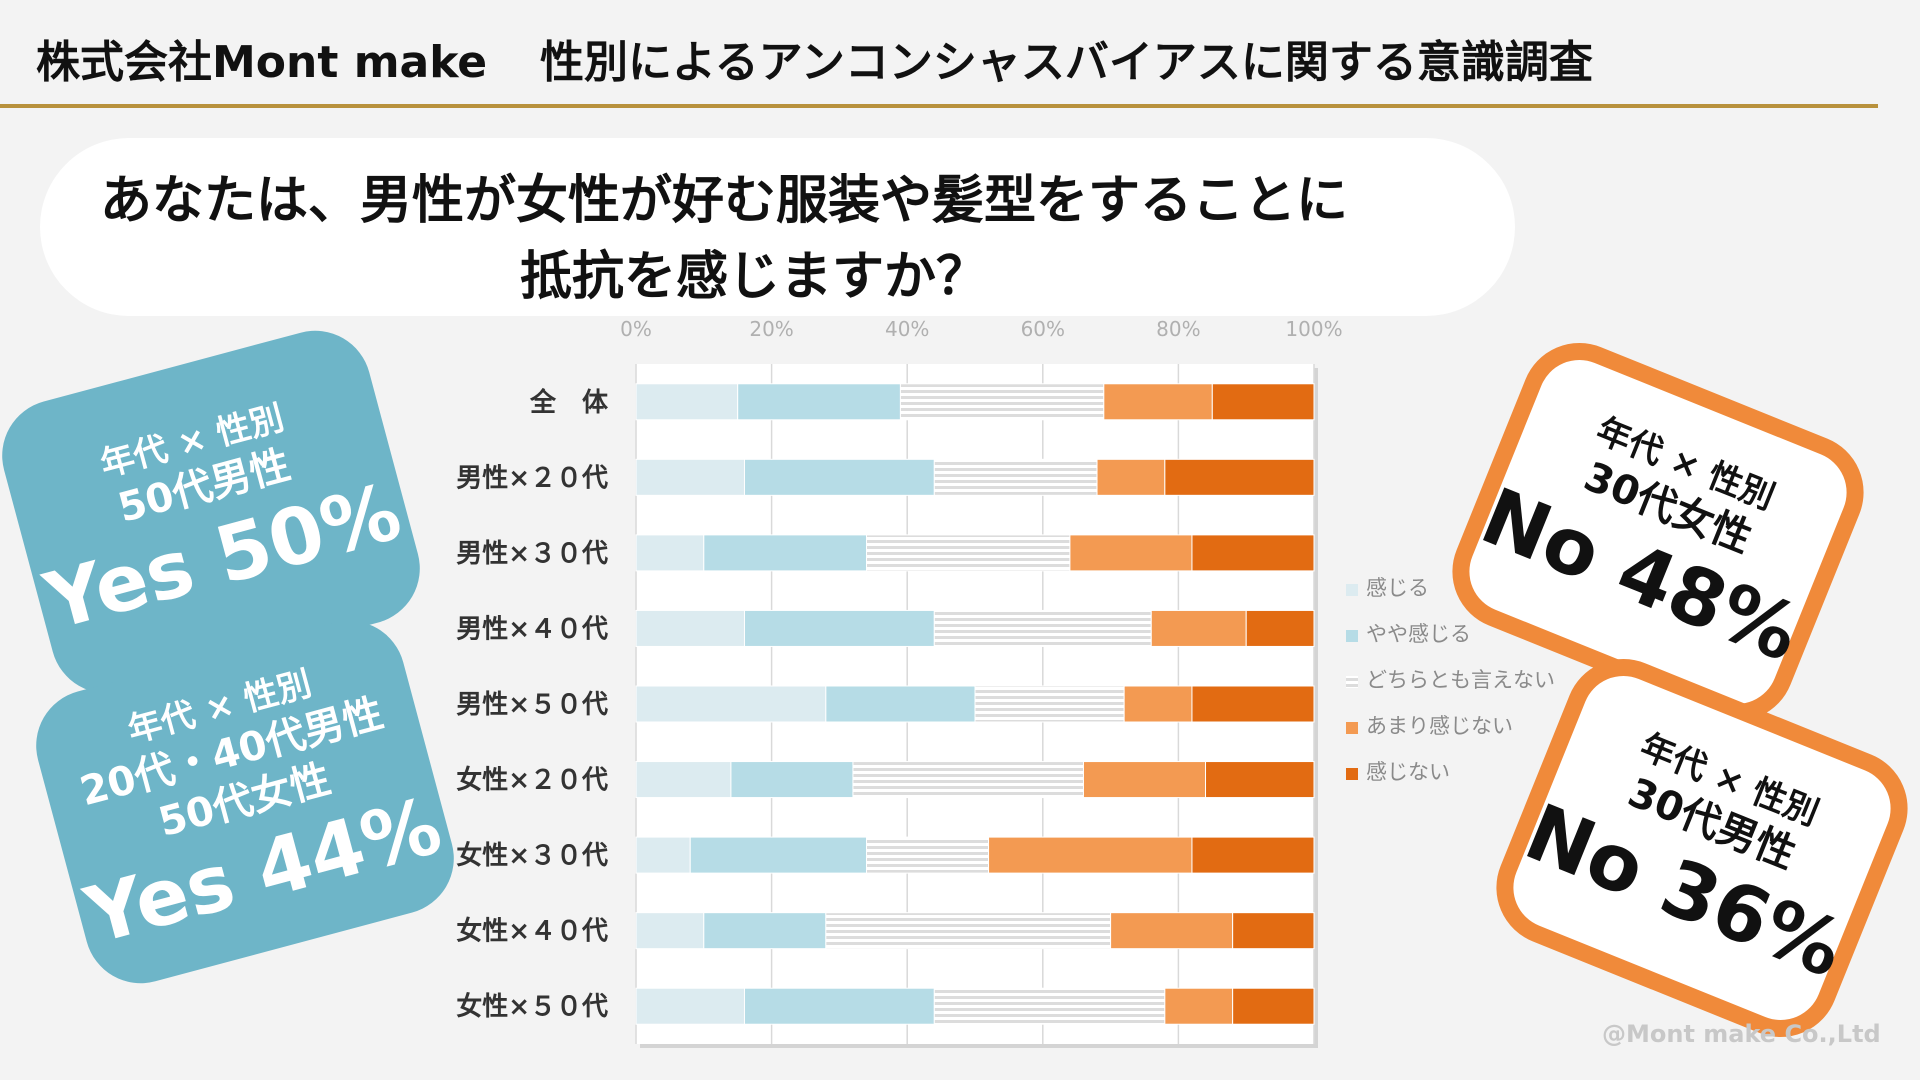 Image resolution: width=1920 pixels, height=1080 pixels. Describe the element at coordinates (1408, 772) in the screenshot. I see `legend-label: 感じない` at that location.